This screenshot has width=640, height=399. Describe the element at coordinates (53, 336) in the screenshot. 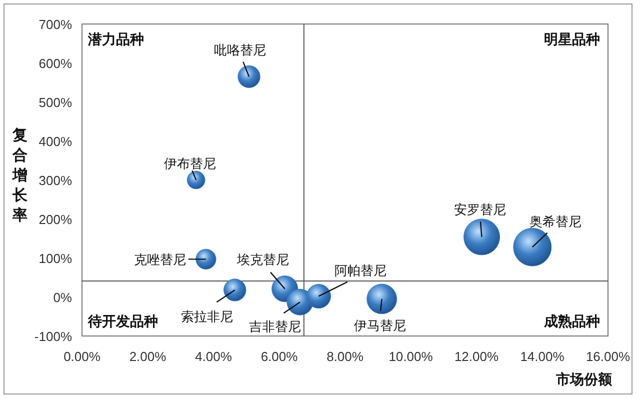

I see `y-tick-label: -100%` at that location.